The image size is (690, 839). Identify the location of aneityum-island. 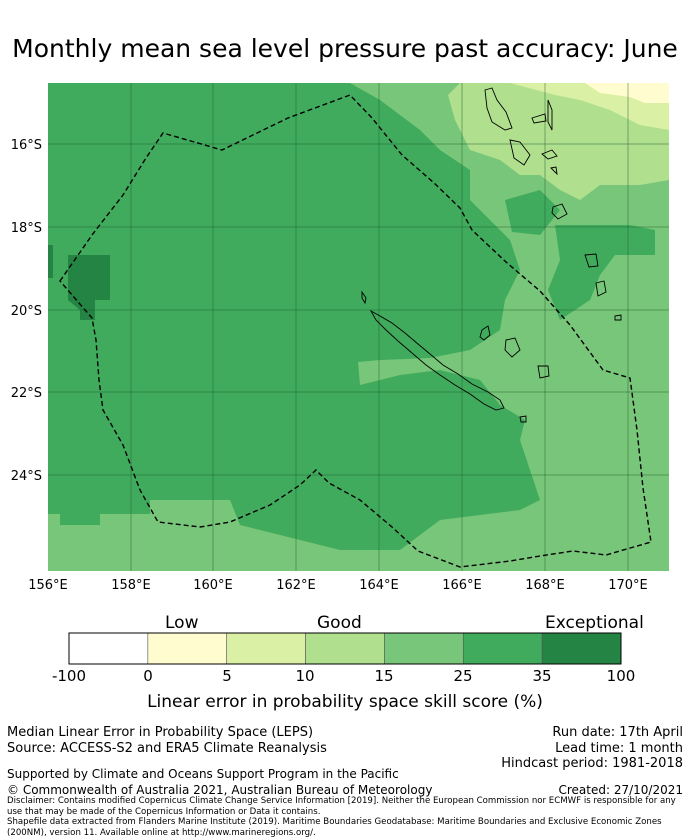
(618, 317).